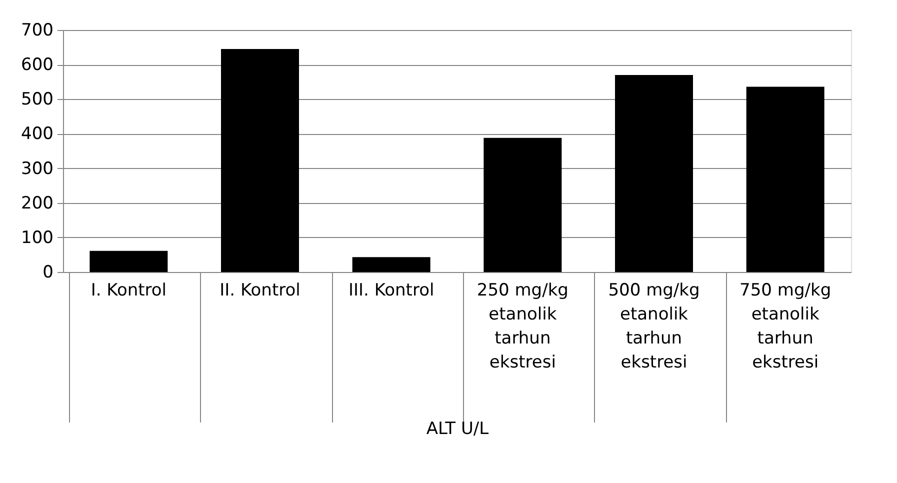  I want to click on x-tick-label: 500 mg/kg etanolik tarhun ekstresi, so click(654, 326).